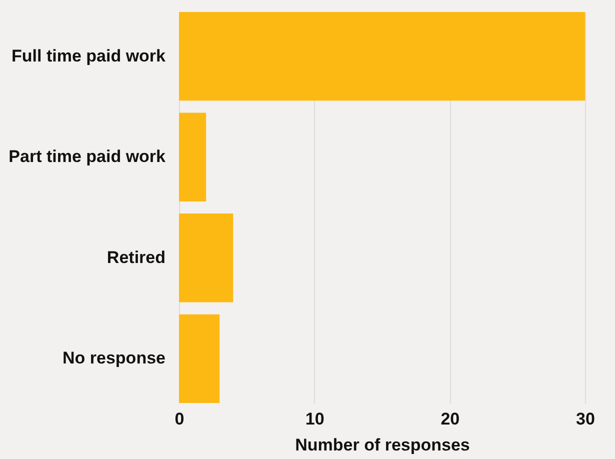 The image size is (615, 459). What do you see at coordinates (585, 419) in the screenshot?
I see `x-tick-label: 30` at bounding box center [585, 419].